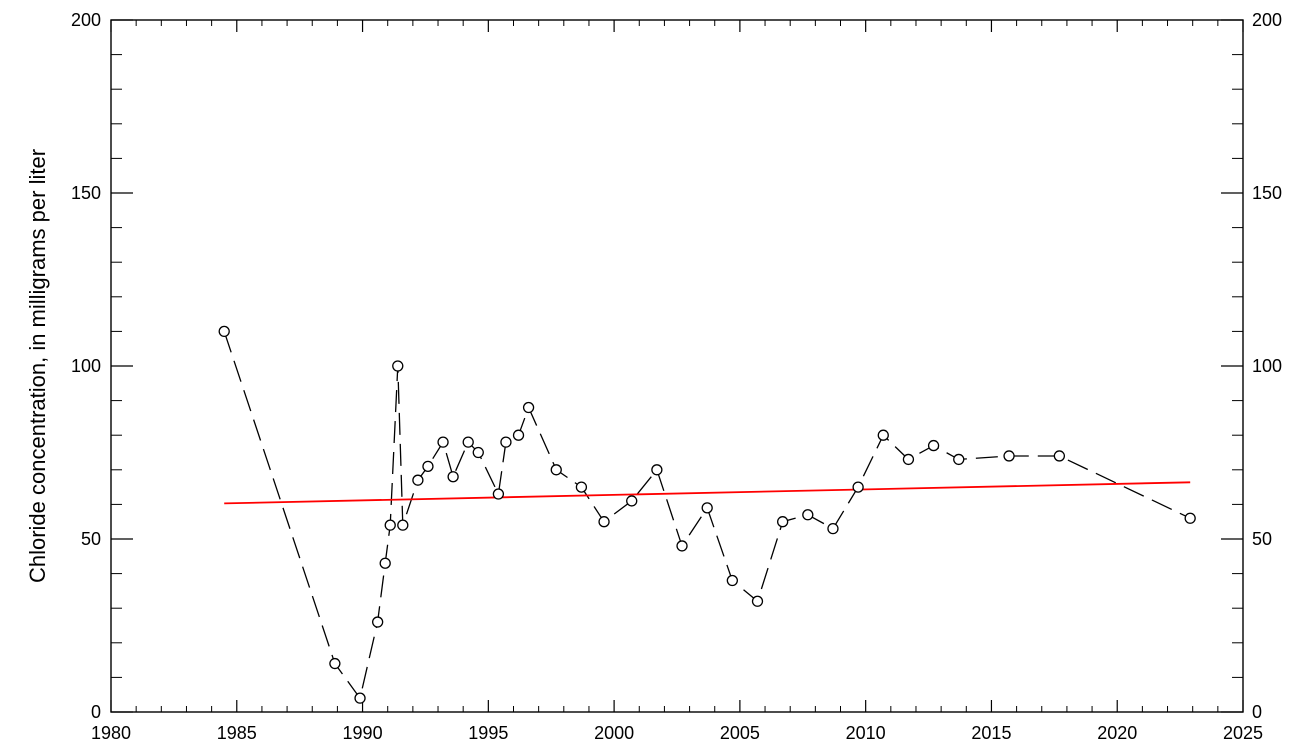 The width and height of the screenshot is (1312, 752). What do you see at coordinates (96, 712) in the screenshot?
I see `y-tick-label: 0` at bounding box center [96, 712].